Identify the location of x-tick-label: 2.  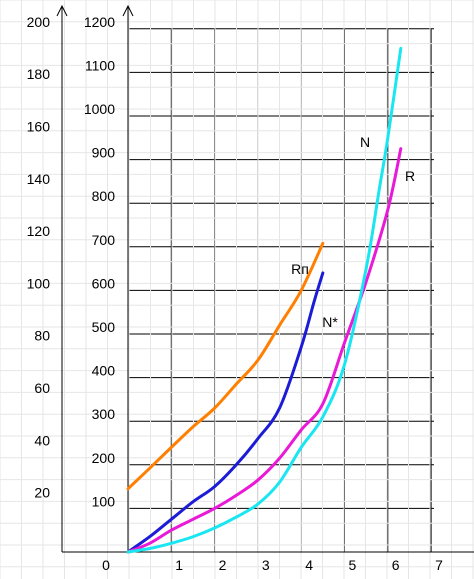
(223, 565).